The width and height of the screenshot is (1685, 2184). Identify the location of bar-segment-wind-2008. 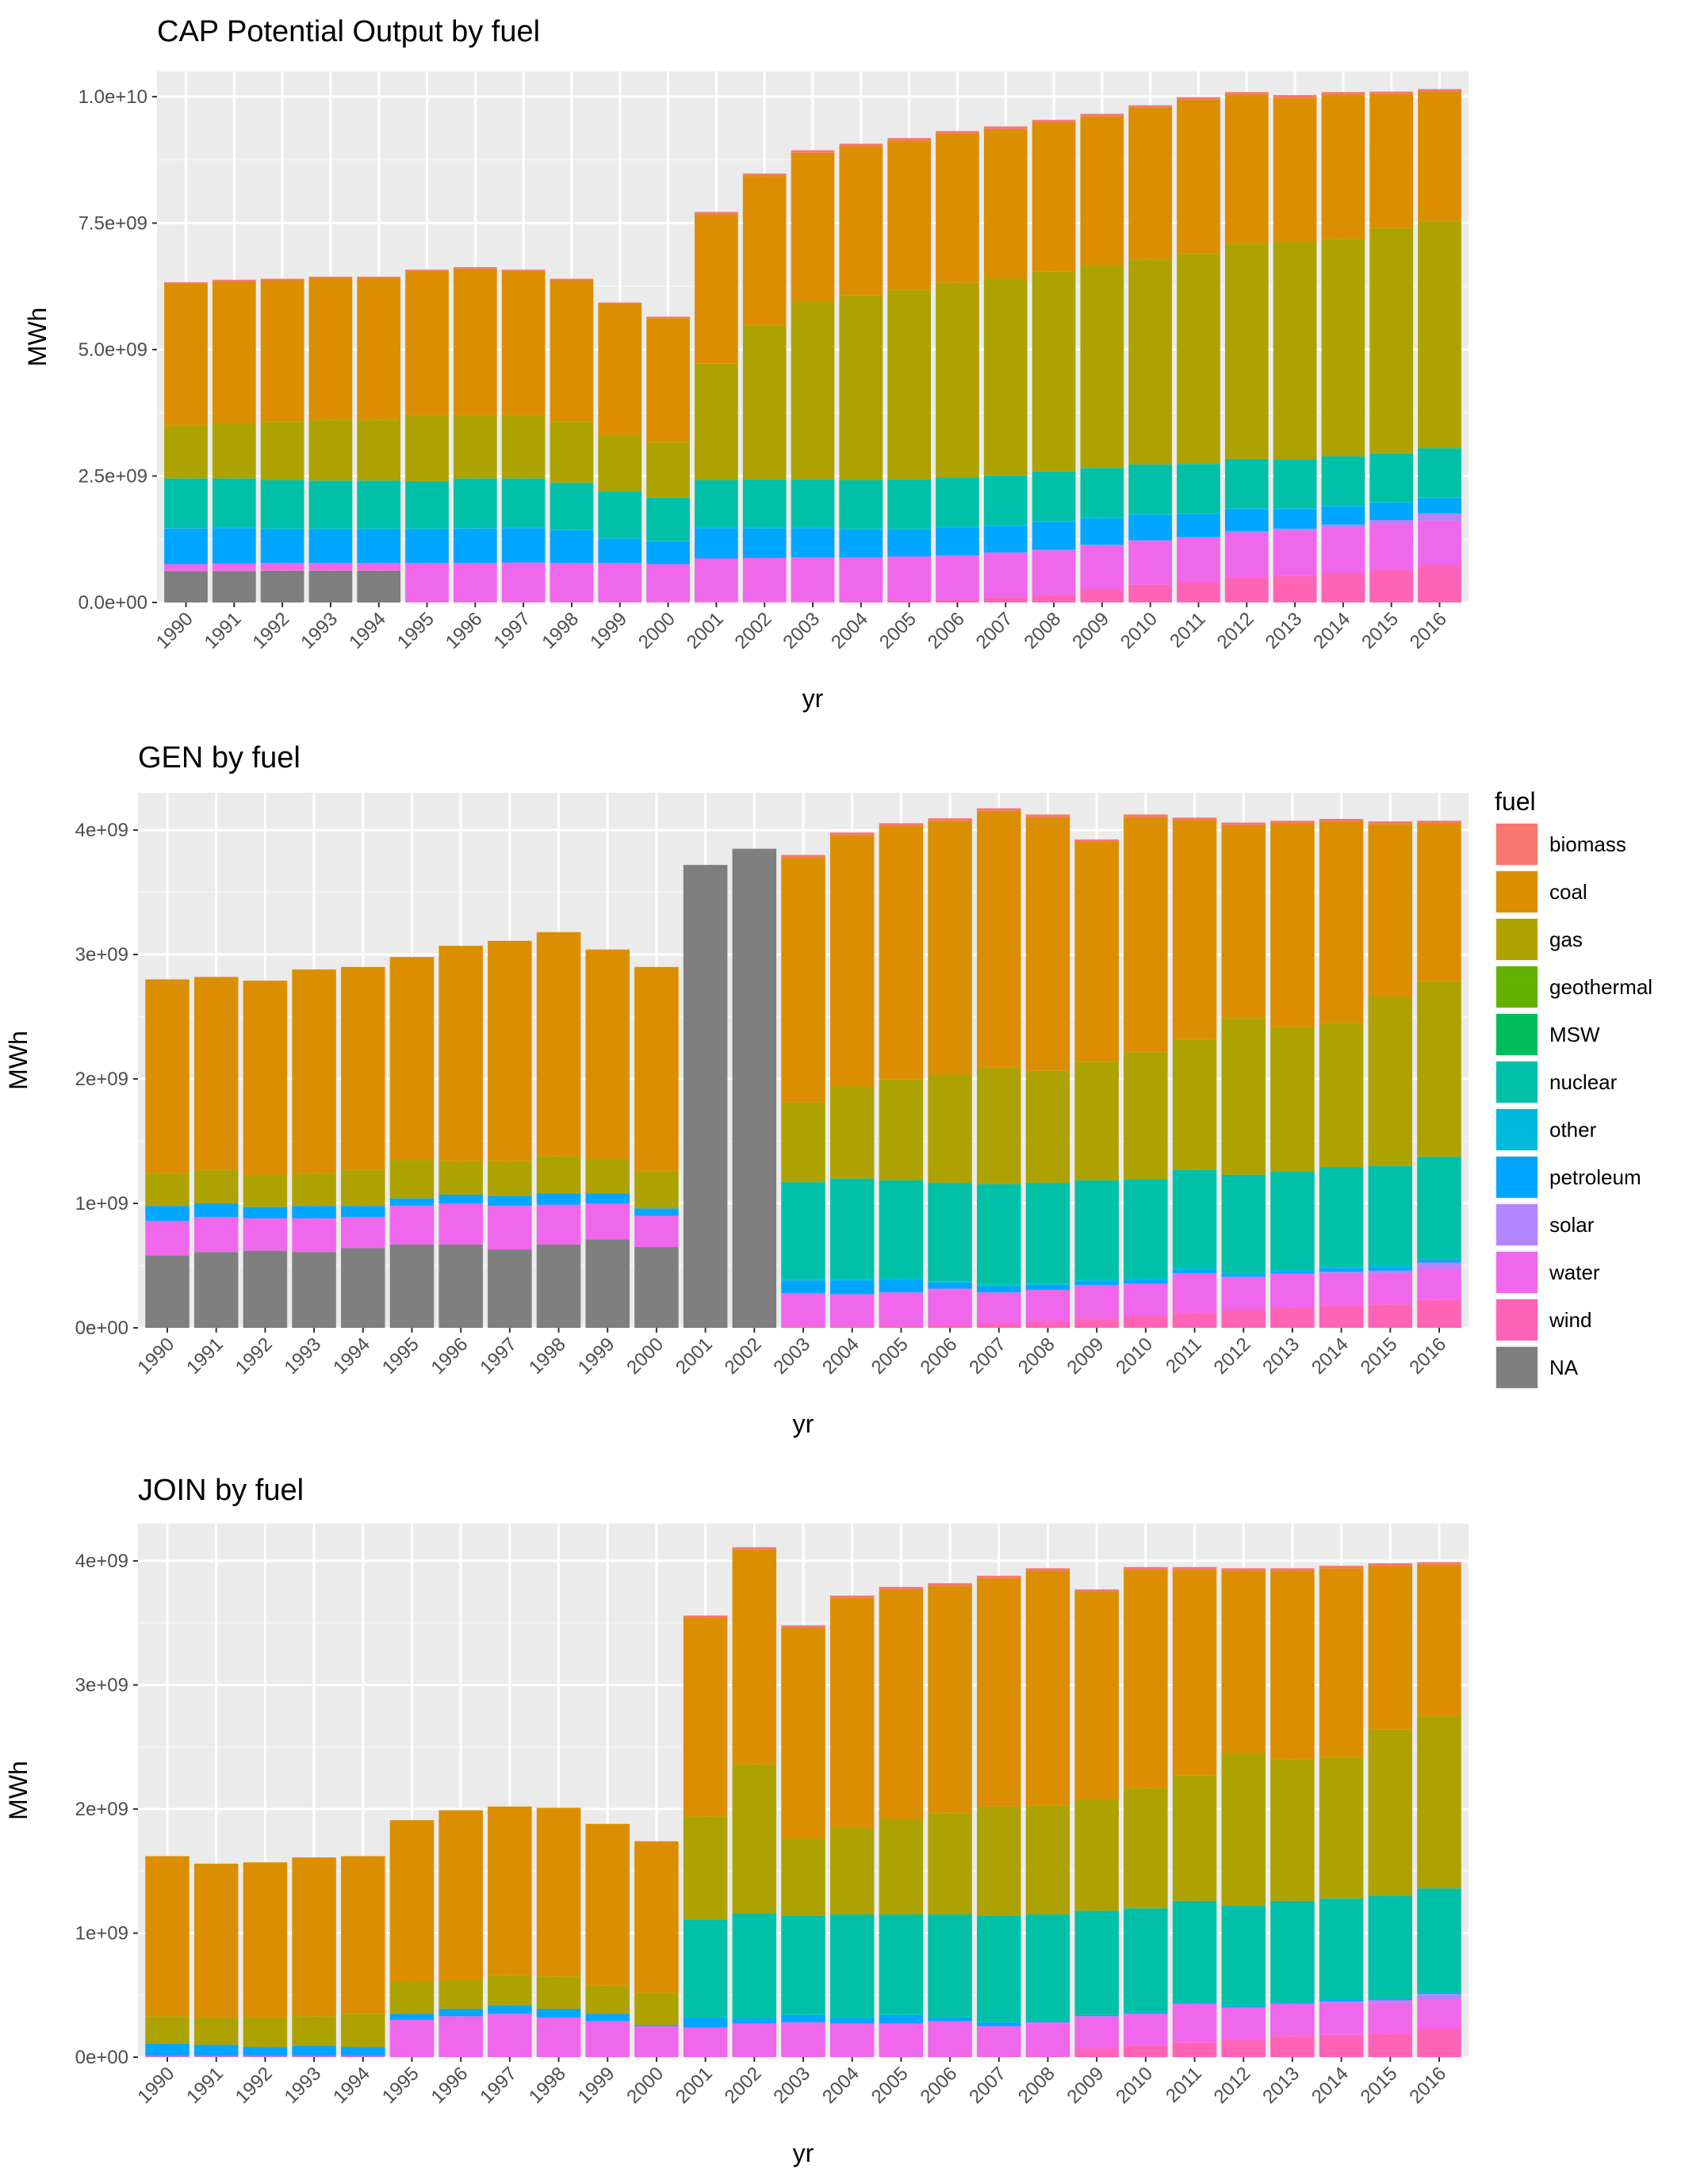
(1054, 598).